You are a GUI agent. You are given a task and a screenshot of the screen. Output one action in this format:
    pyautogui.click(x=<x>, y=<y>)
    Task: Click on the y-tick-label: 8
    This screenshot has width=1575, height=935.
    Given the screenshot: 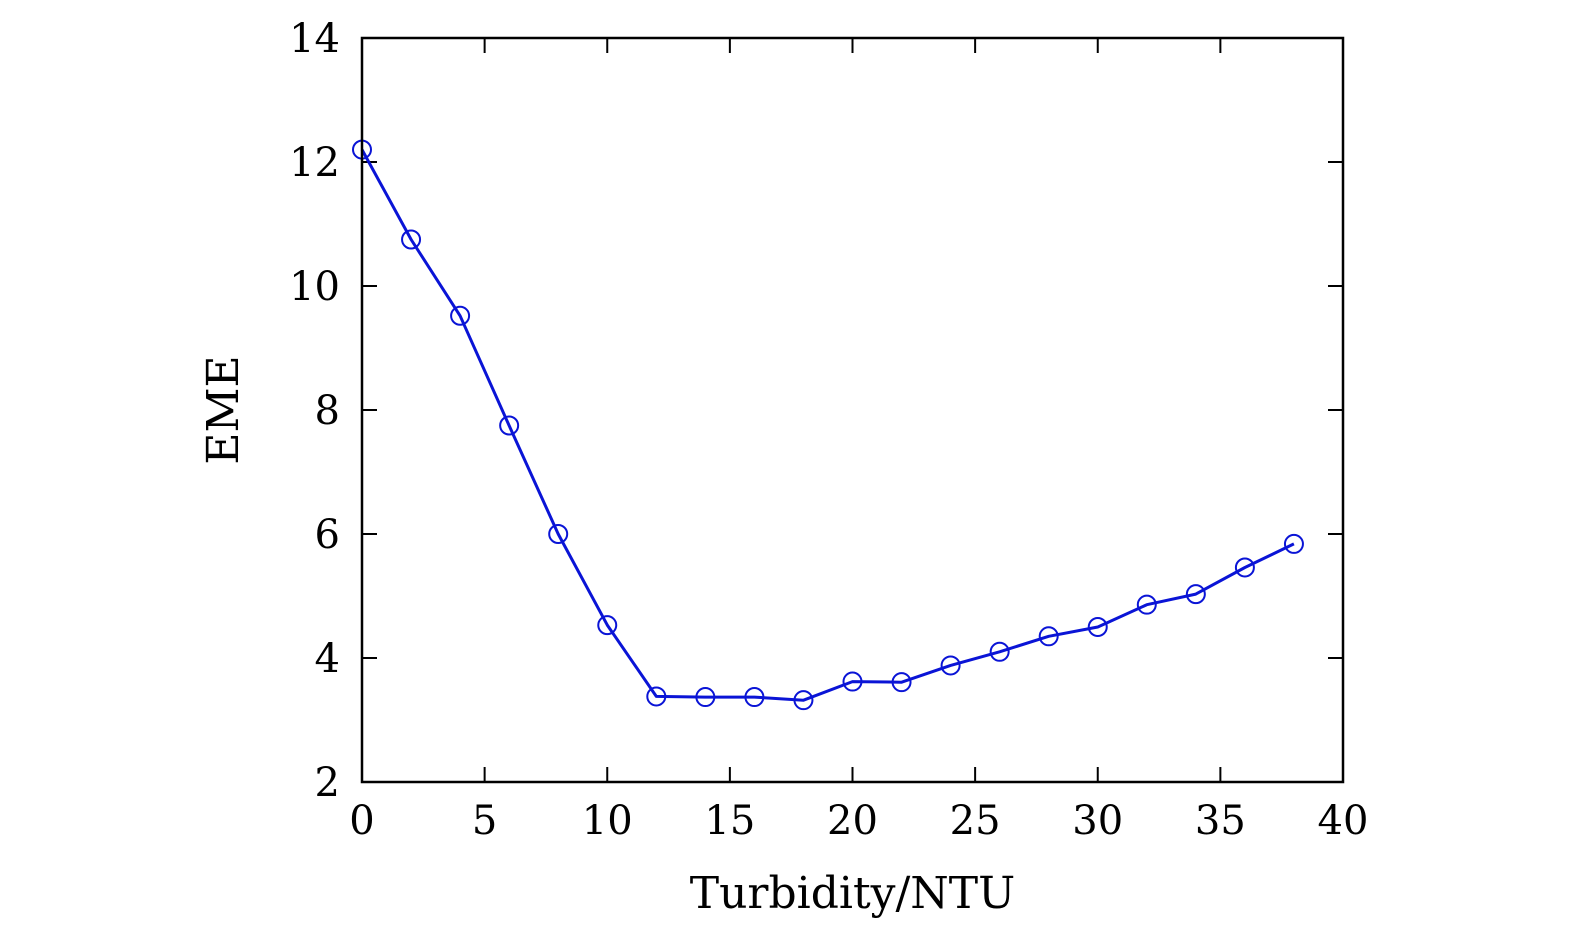 What is the action you would take?
    pyautogui.click(x=327, y=411)
    